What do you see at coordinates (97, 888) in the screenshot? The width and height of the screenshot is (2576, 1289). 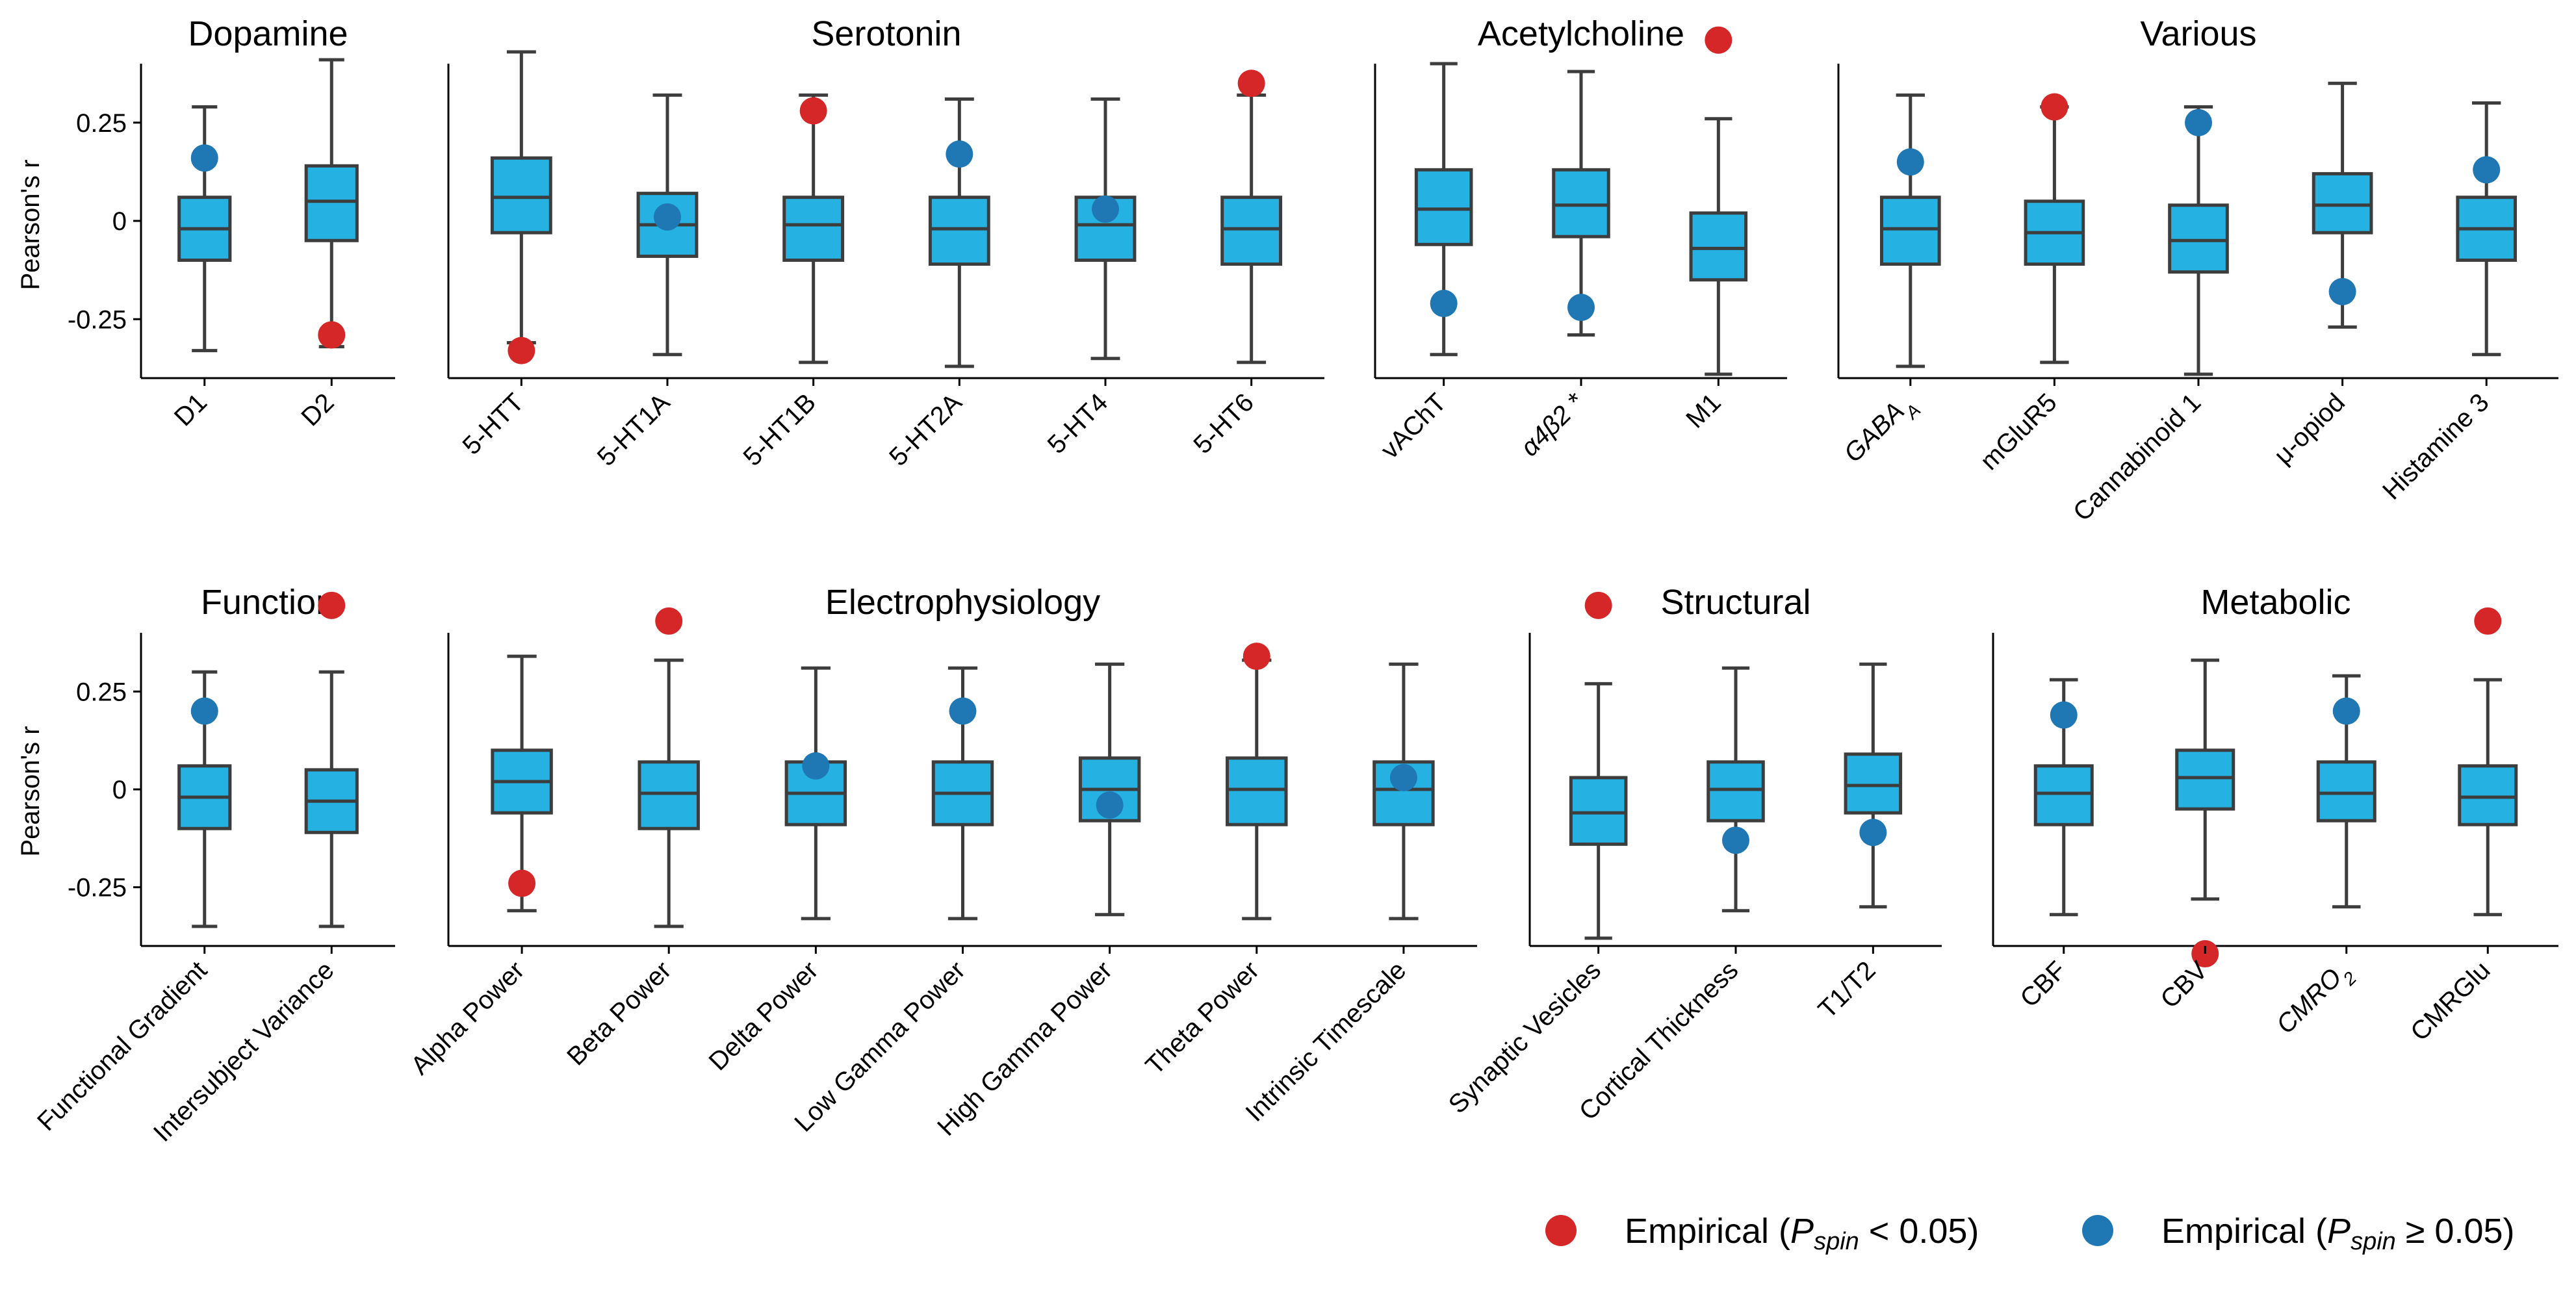 I see `y-tick-label: -0.25` at bounding box center [97, 888].